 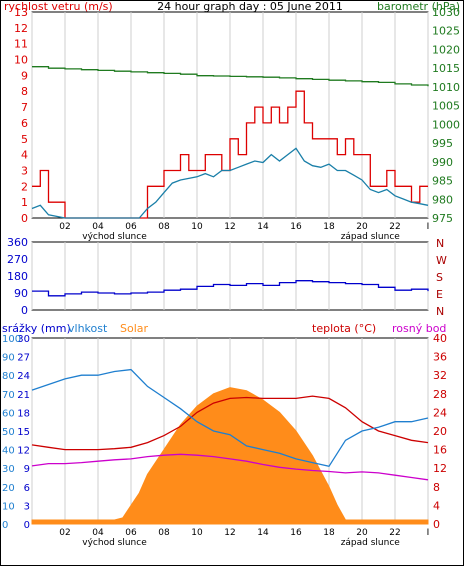 I want to click on pressure-axis-title: barometr (hPa), so click(x=418, y=6).